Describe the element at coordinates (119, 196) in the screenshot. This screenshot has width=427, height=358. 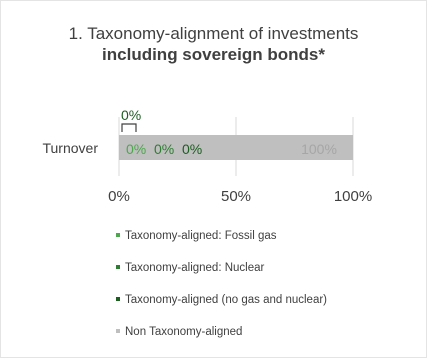
I see `x-tick-label: 0%` at that location.